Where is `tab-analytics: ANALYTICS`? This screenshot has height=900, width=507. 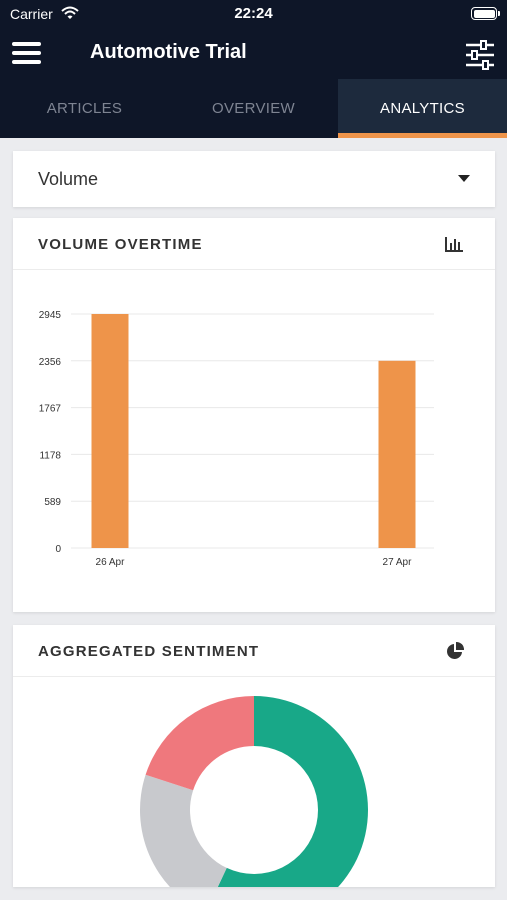
tab-analytics: ANALYTICS is located at coordinates (422, 108).